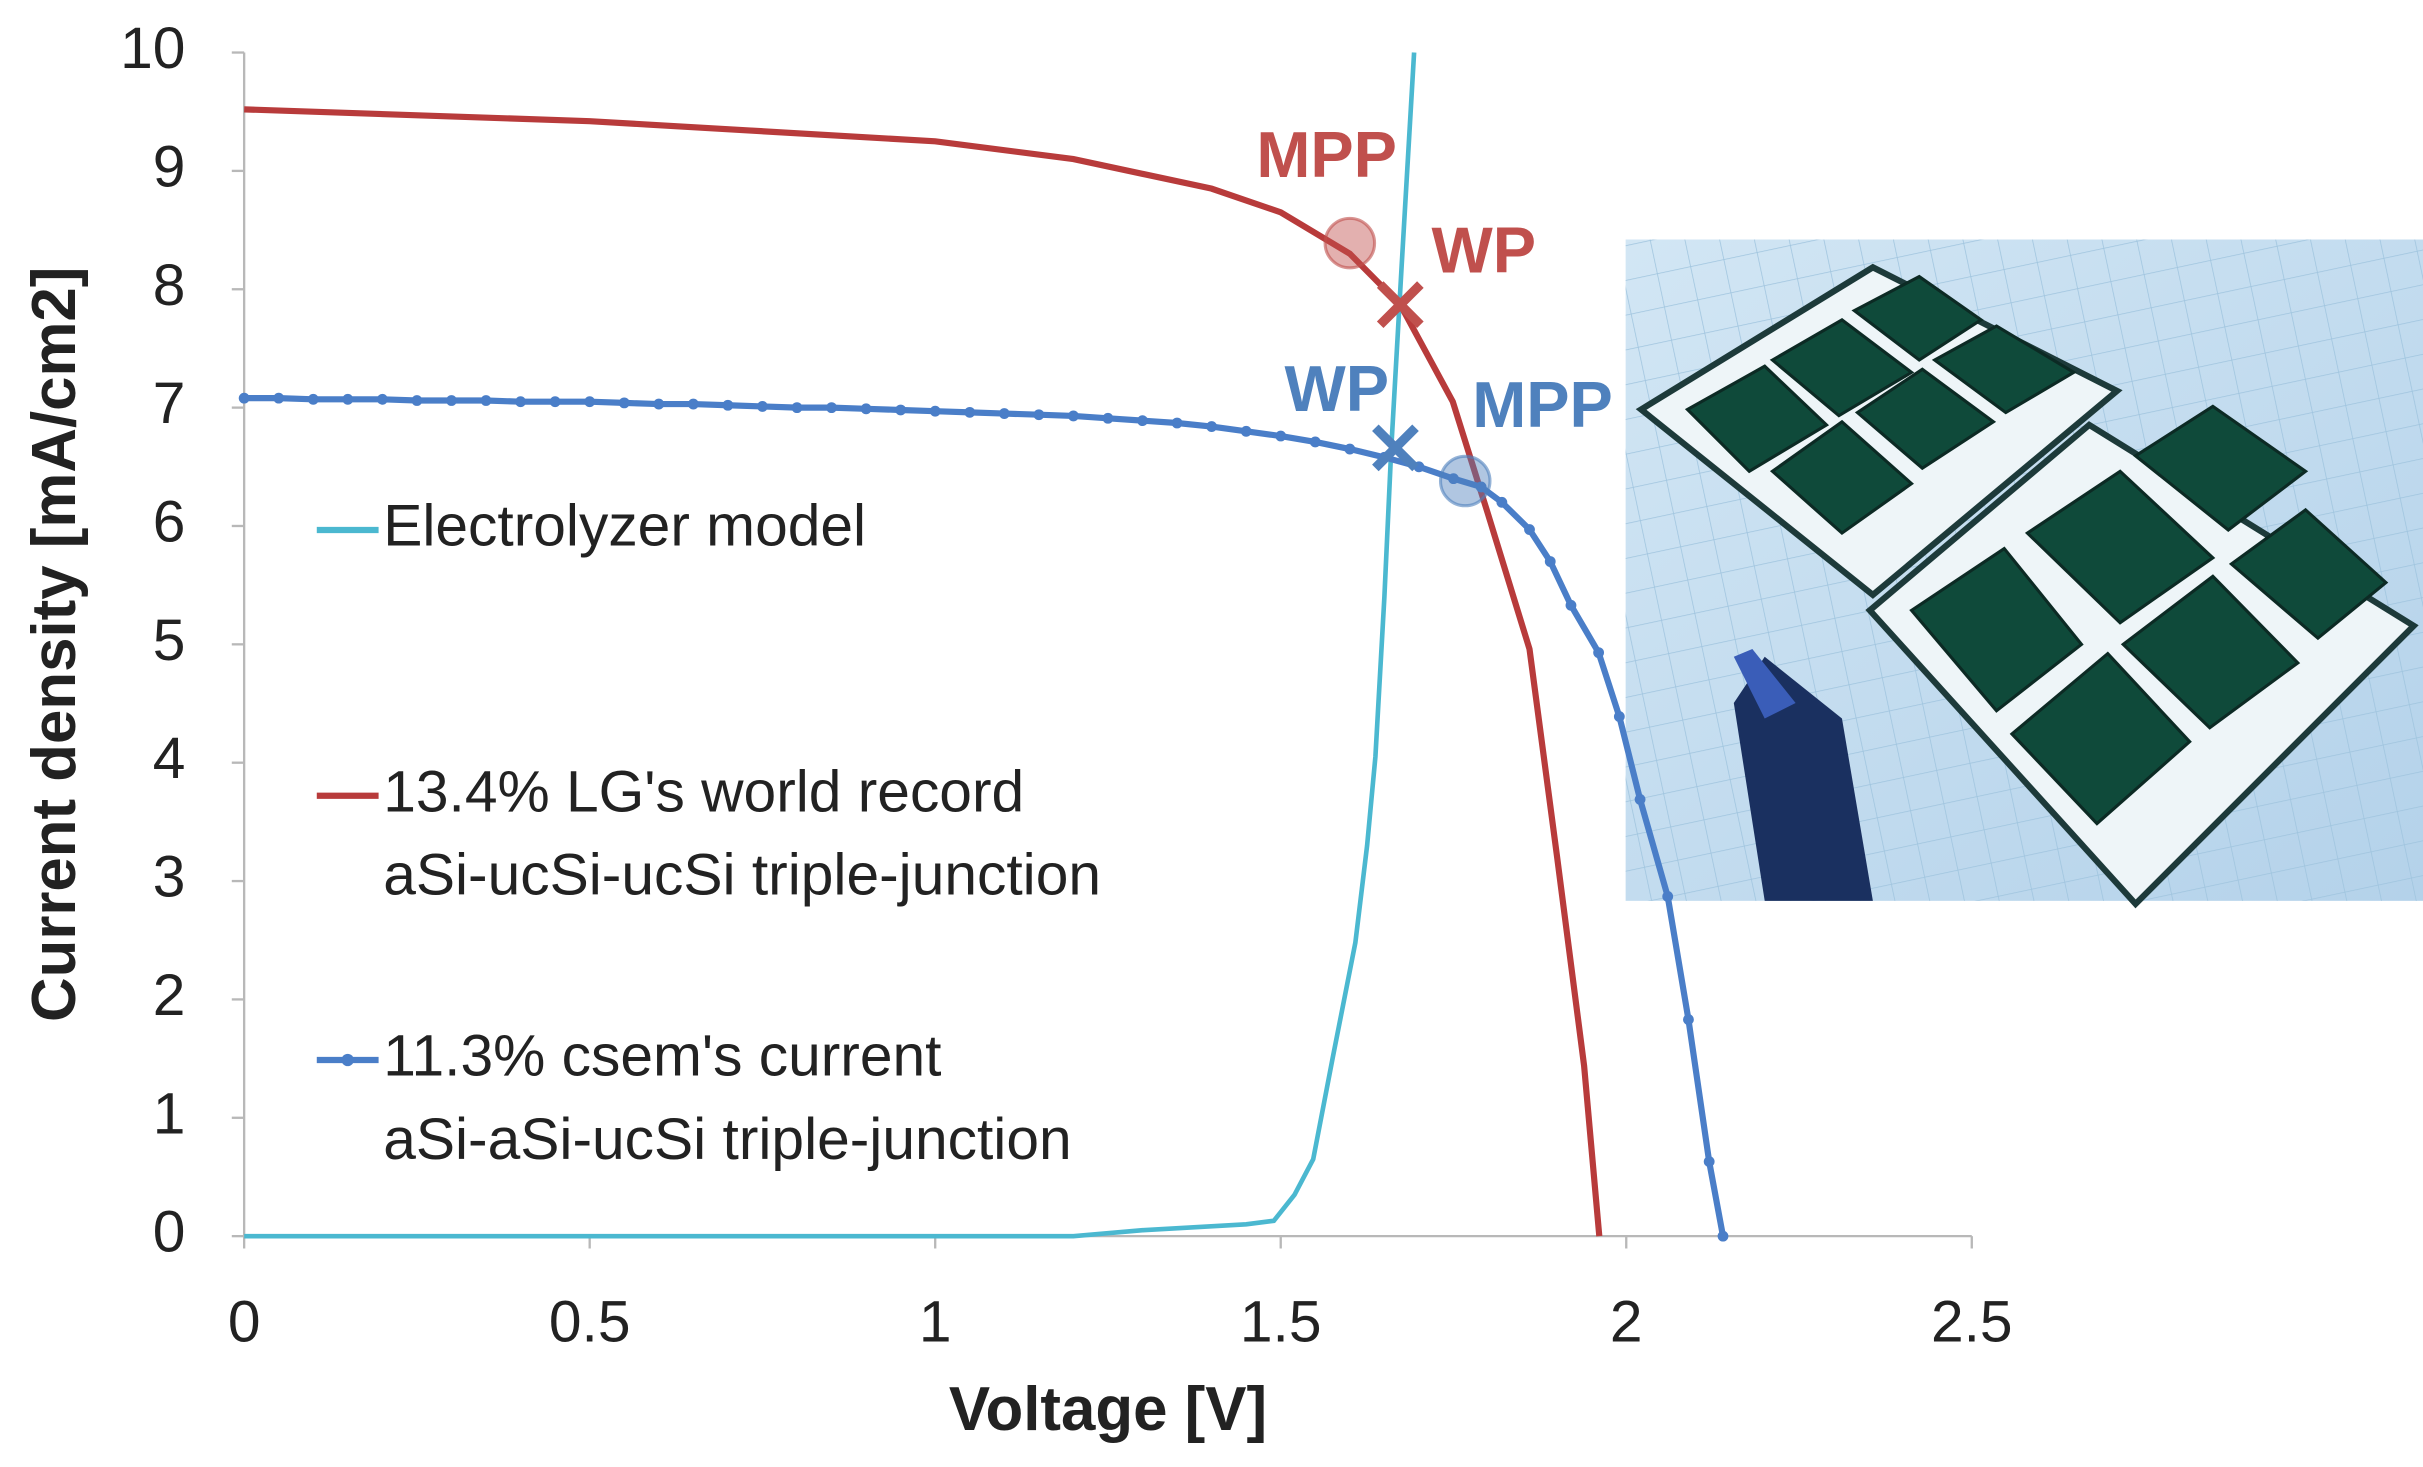 The width and height of the screenshot is (2423, 1467). What do you see at coordinates (662, 1056) in the screenshot?
I see `legend-label: 11.3% csem's current` at bounding box center [662, 1056].